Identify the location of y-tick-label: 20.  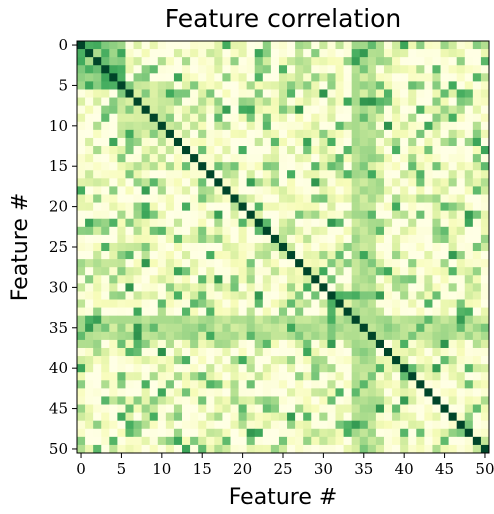
(58, 207).